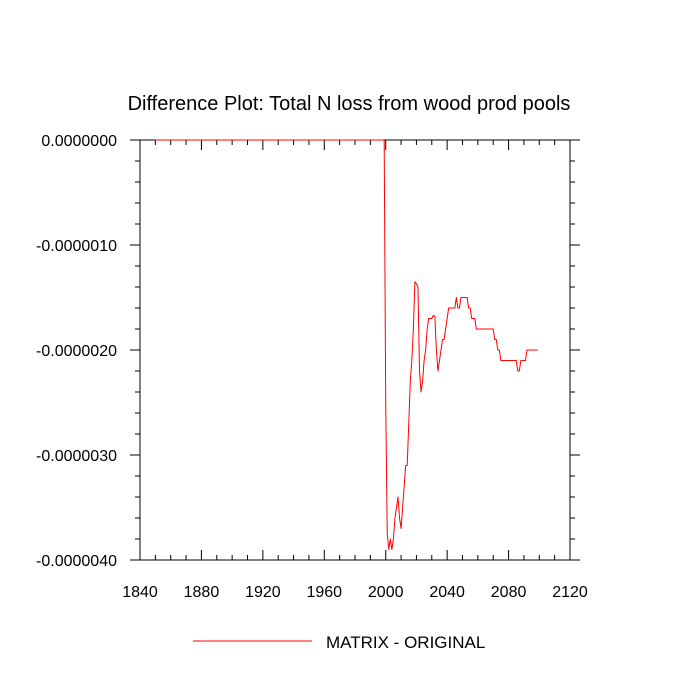 The width and height of the screenshot is (700, 700). I want to click on x-tick-label: 1960, so click(324, 592).